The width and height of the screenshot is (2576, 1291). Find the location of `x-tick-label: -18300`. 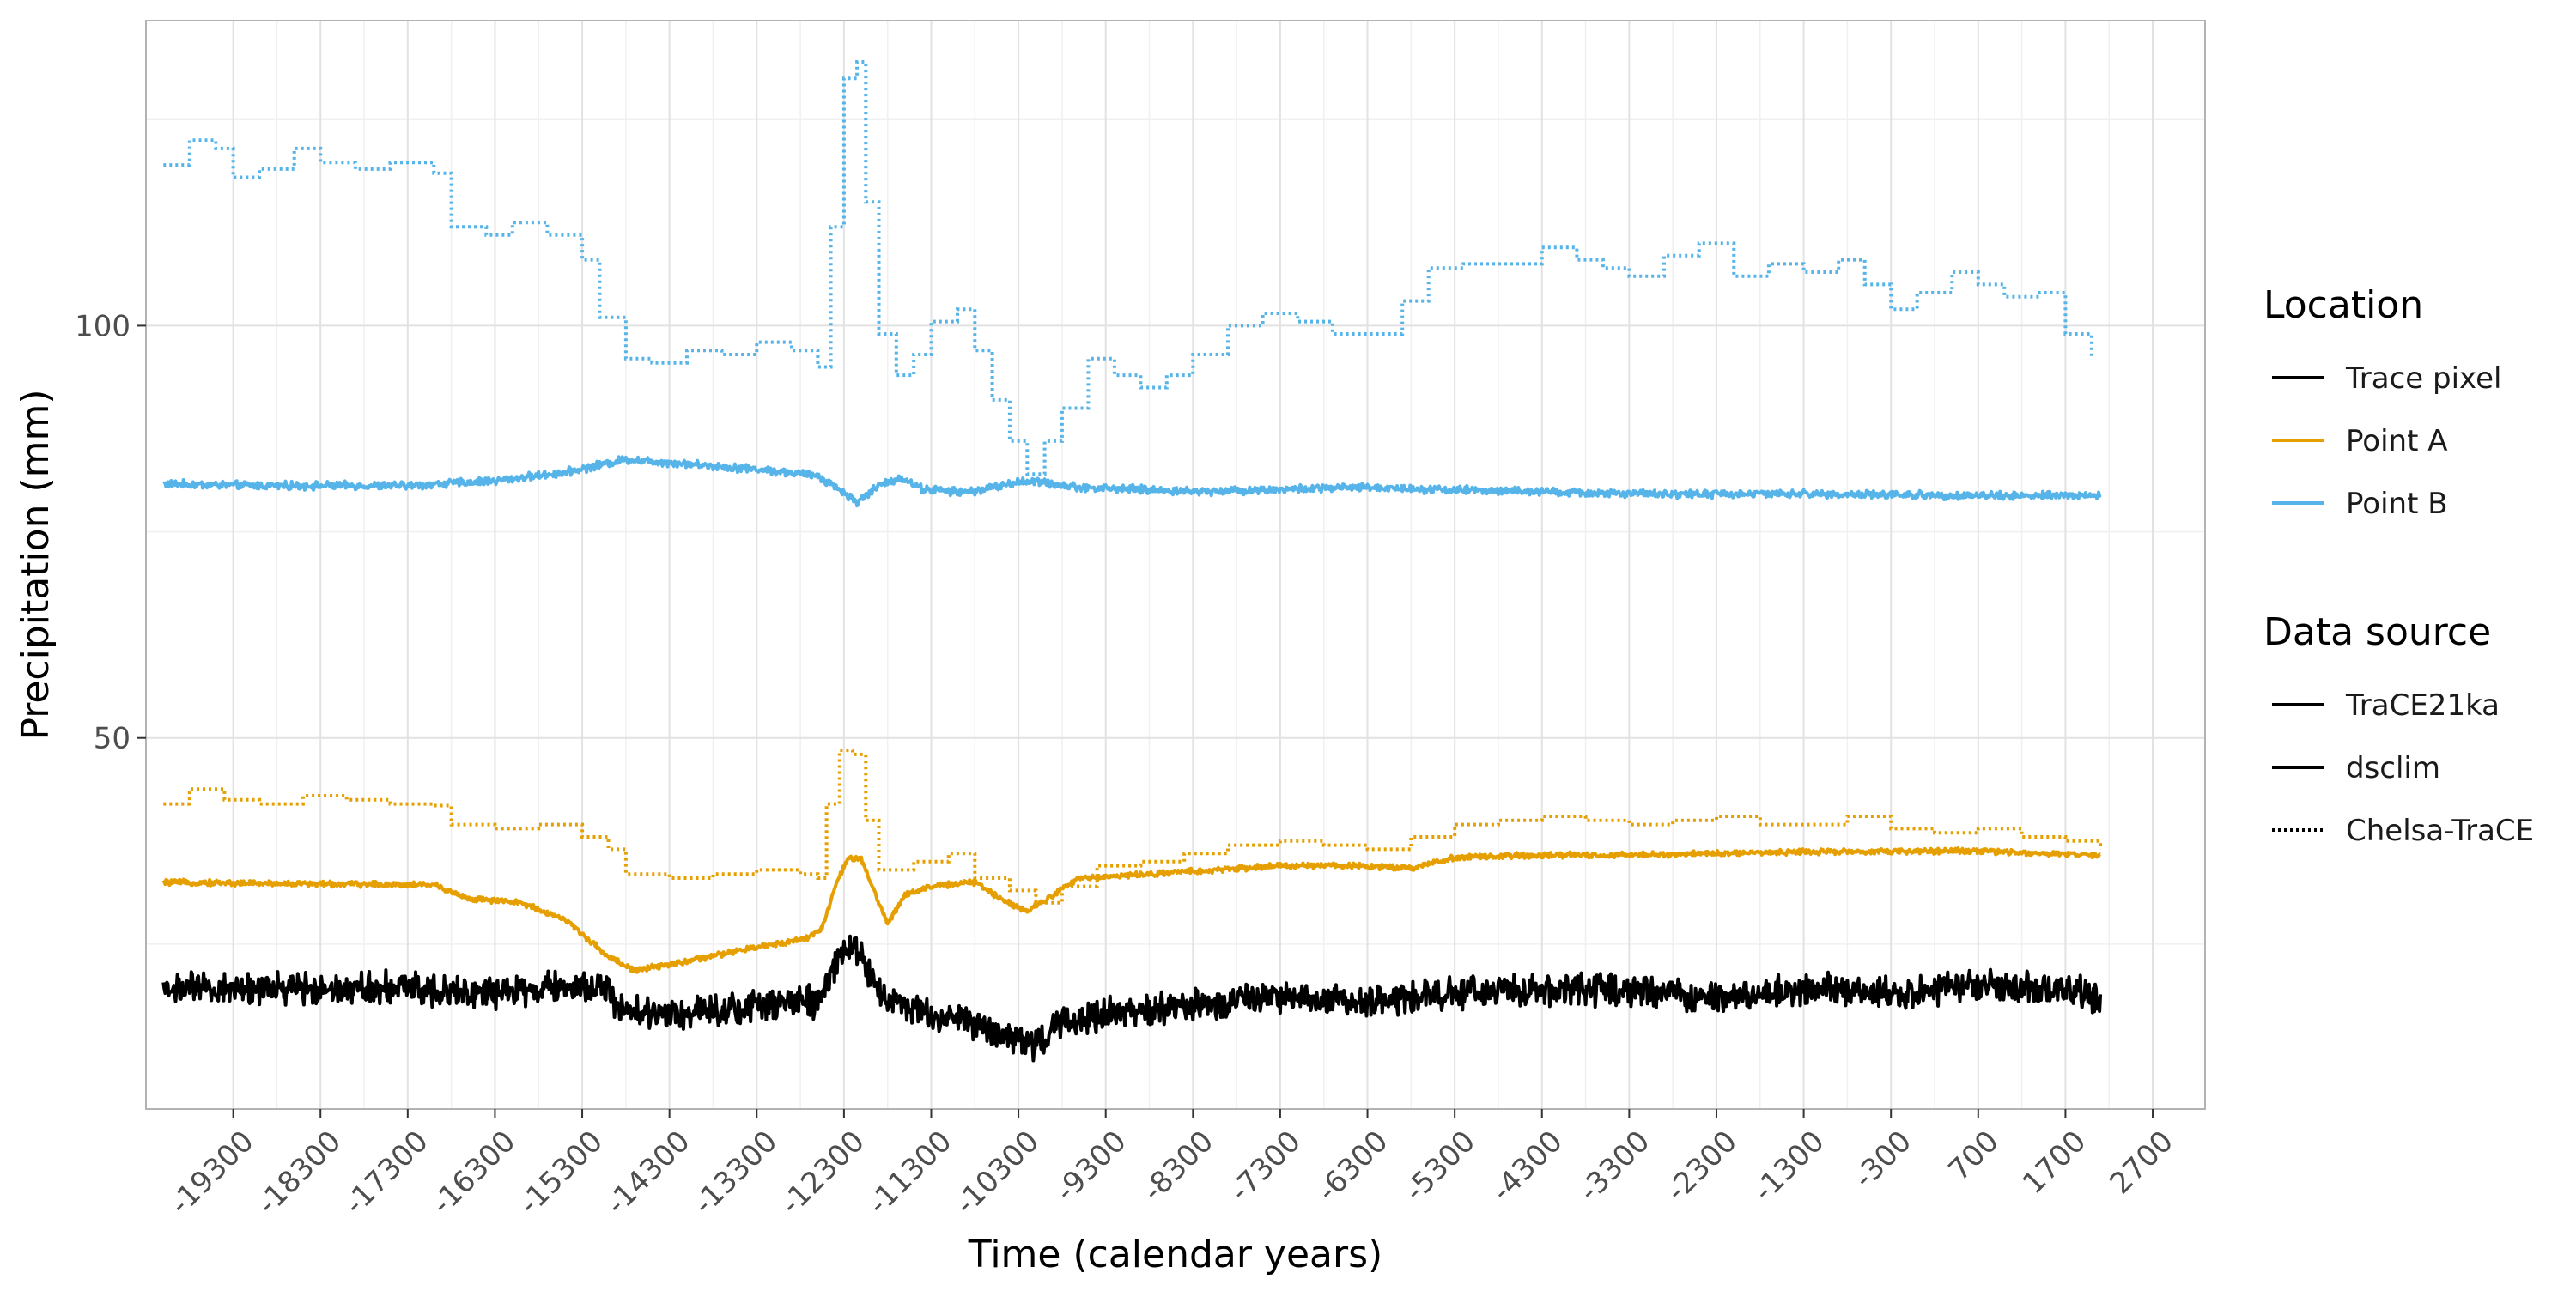

x-tick-label: -18300 is located at coordinates (300, 1173).